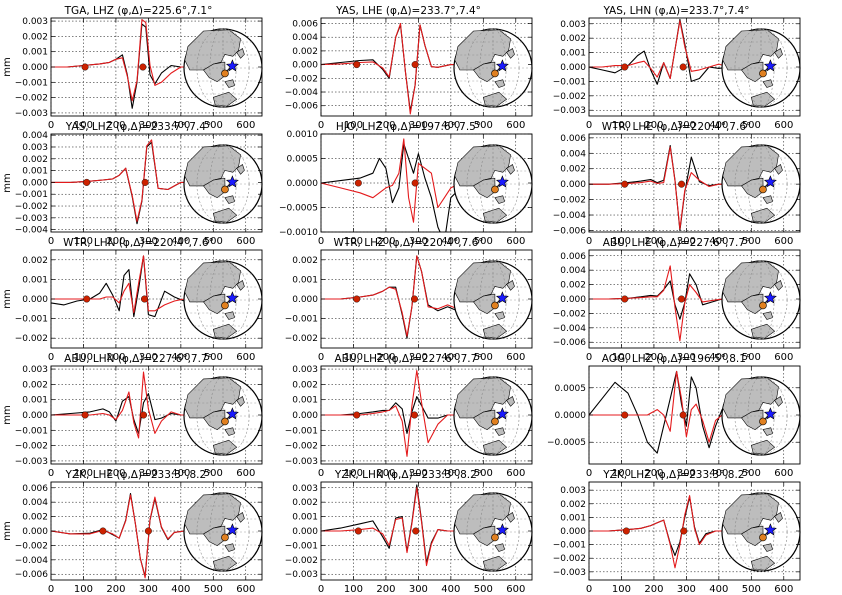 This screenshot has height=595, width=842. What do you see at coordinates (569, 546) in the screenshot?
I see `y-tick-label: −0.001` at bounding box center [569, 546].